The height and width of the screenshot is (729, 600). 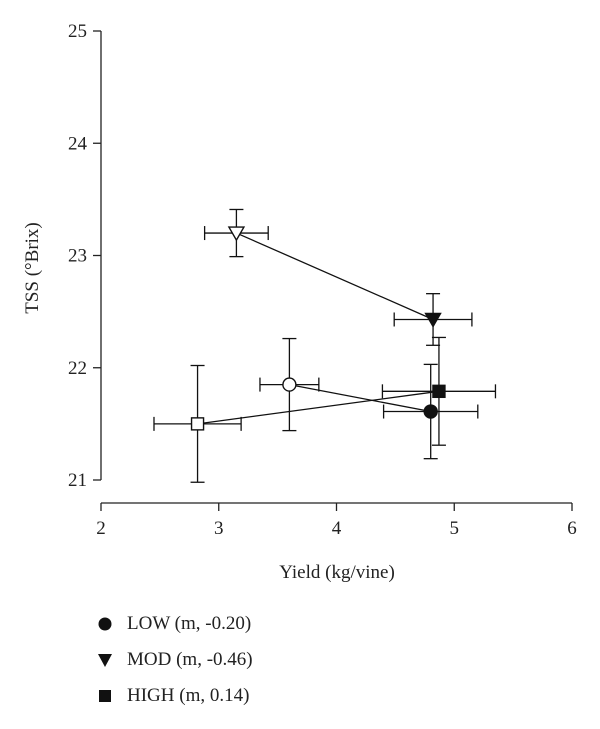 What do you see at coordinates (105, 624) in the screenshot?
I see `filled-circle-icon` at bounding box center [105, 624].